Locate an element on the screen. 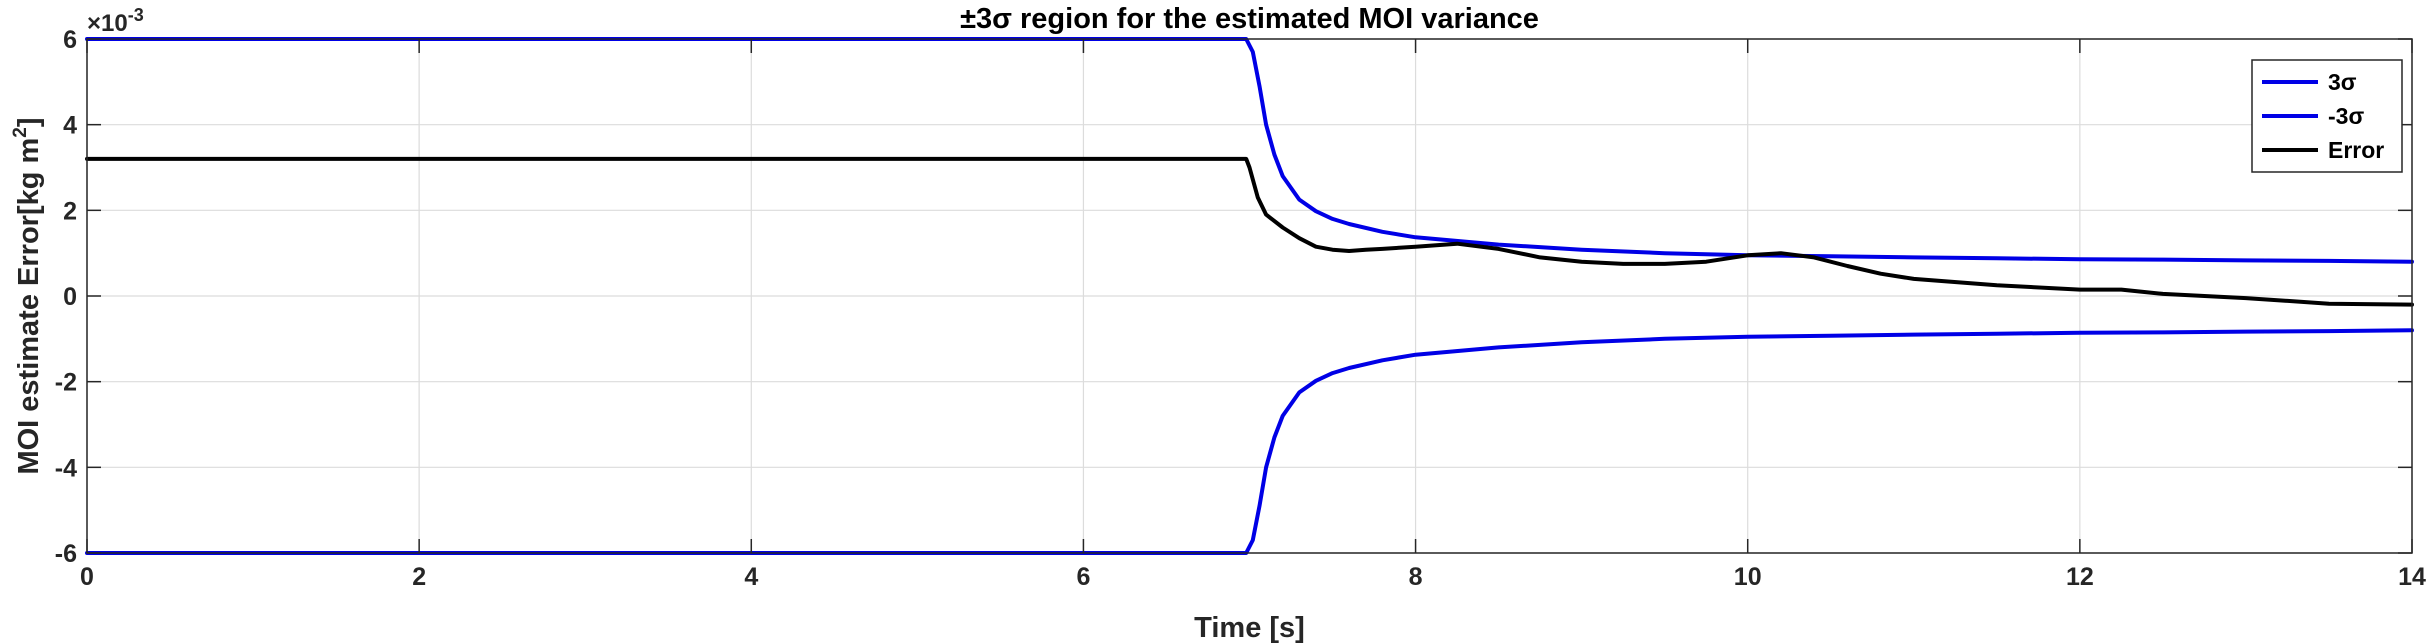  y-tick-label: -2 is located at coordinates (66, 383).